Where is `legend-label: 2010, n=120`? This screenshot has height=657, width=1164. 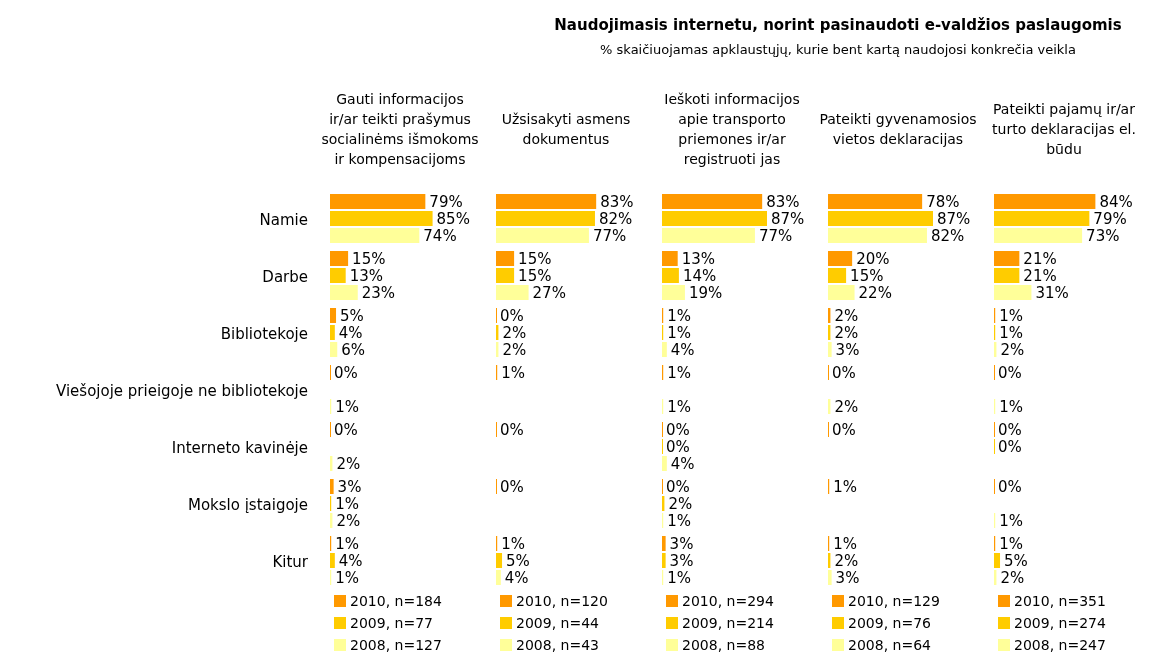 legend-label: 2010, n=120 is located at coordinates (562, 601).